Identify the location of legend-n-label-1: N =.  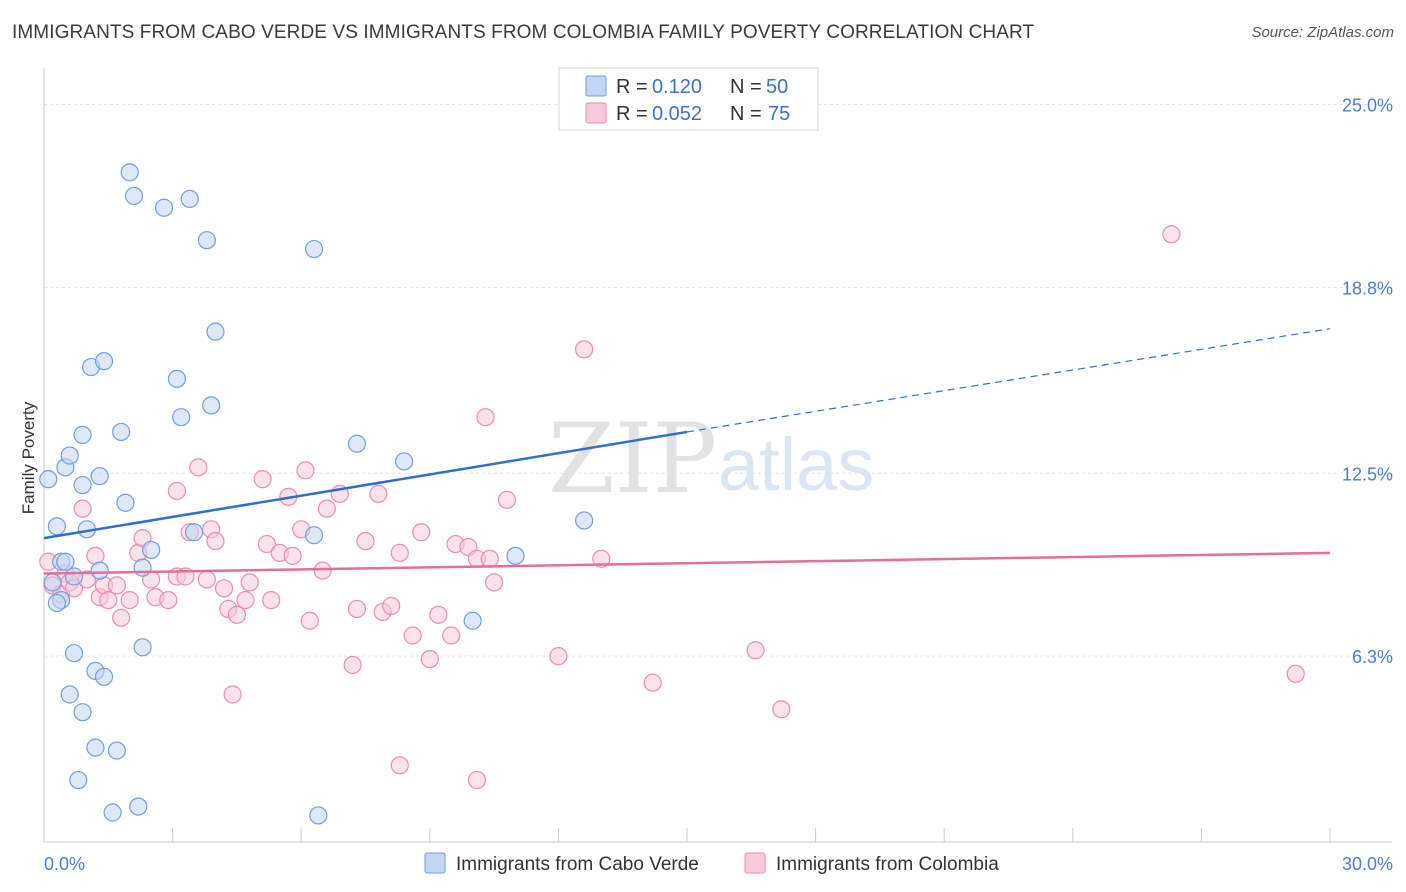
(746, 87).